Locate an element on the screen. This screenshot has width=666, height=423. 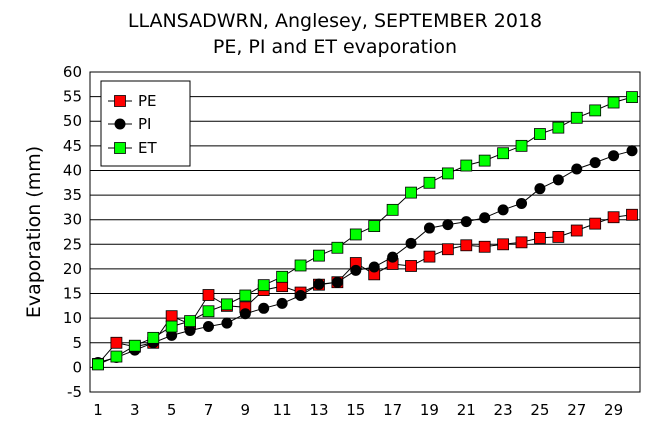
y-tick-label: 5 is located at coordinates (77, 343).